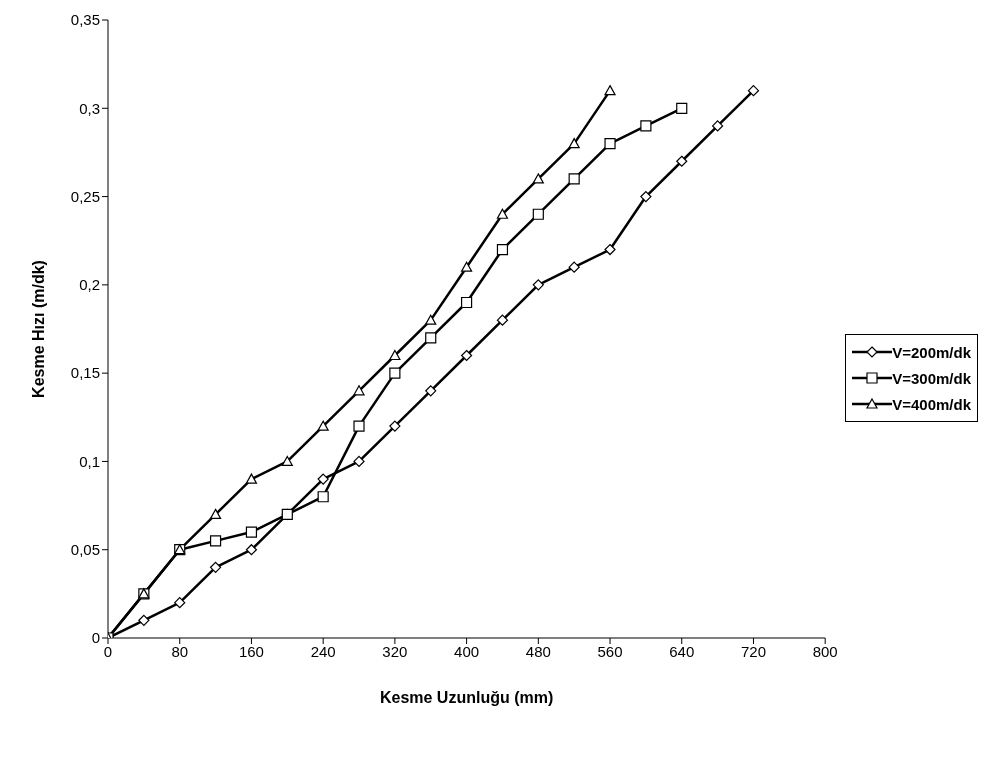 The height and width of the screenshot is (760, 1008). What do you see at coordinates (753, 651) in the screenshot?
I see `x-tick-label: 720` at bounding box center [753, 651].